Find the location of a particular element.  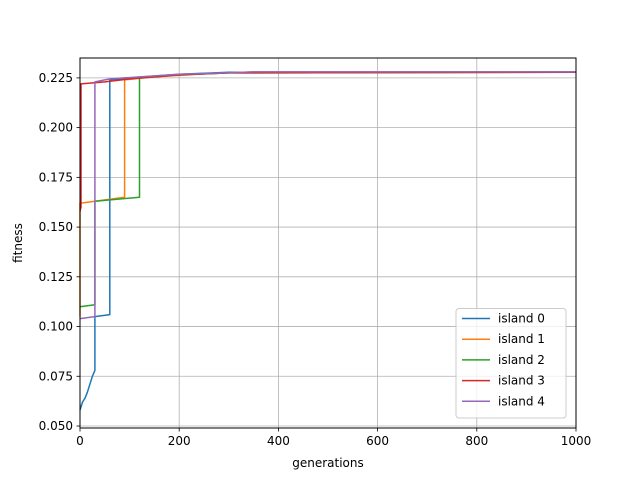

x-axis-label: generations is located at coordinates (328, 463).